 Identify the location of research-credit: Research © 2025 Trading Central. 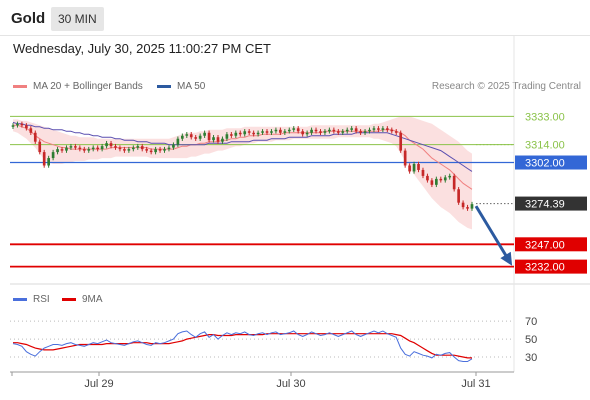
(506, 86).